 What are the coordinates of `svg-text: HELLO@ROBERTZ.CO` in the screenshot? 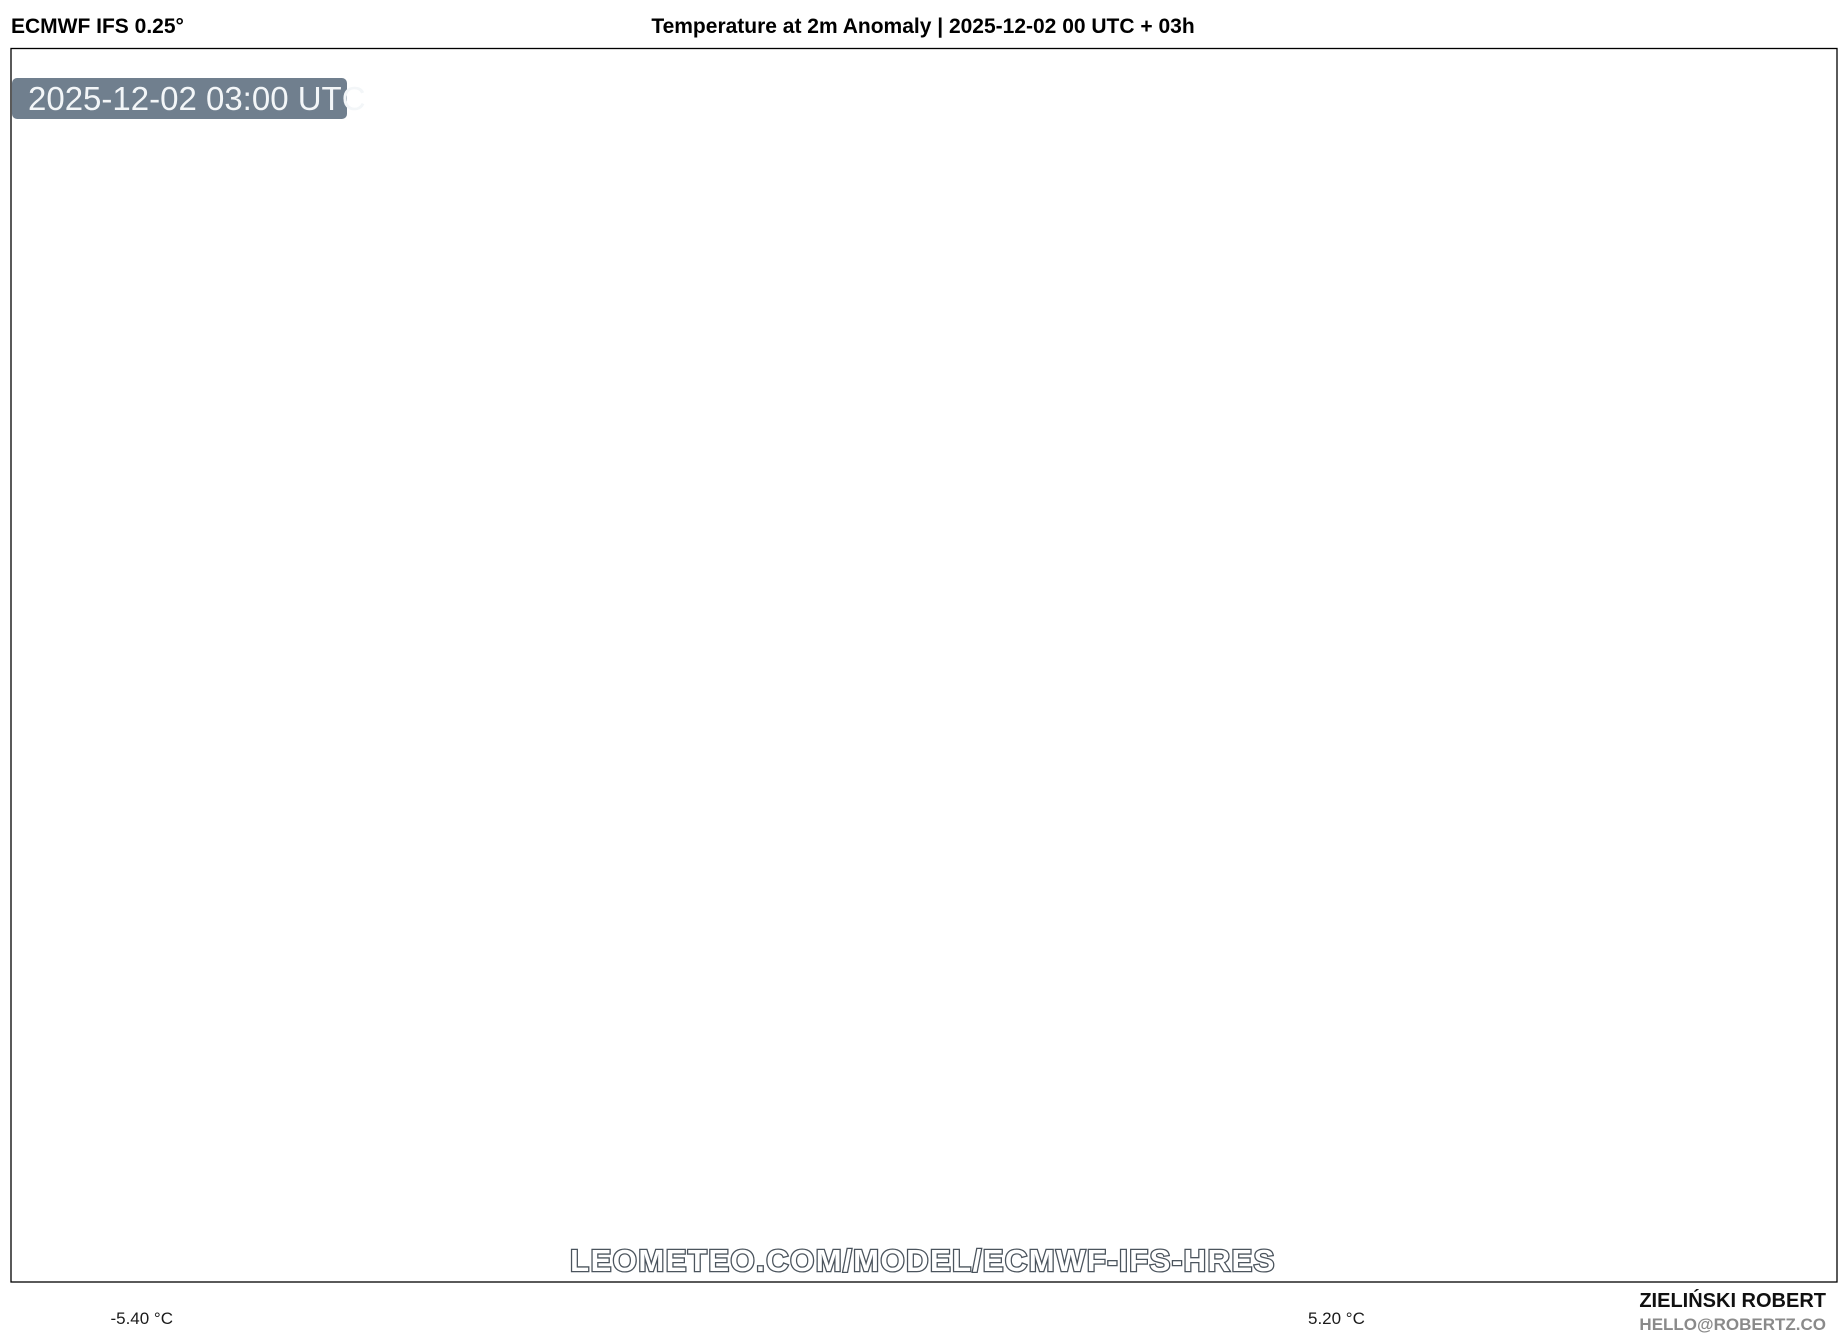 It's located at (1732, 1324).